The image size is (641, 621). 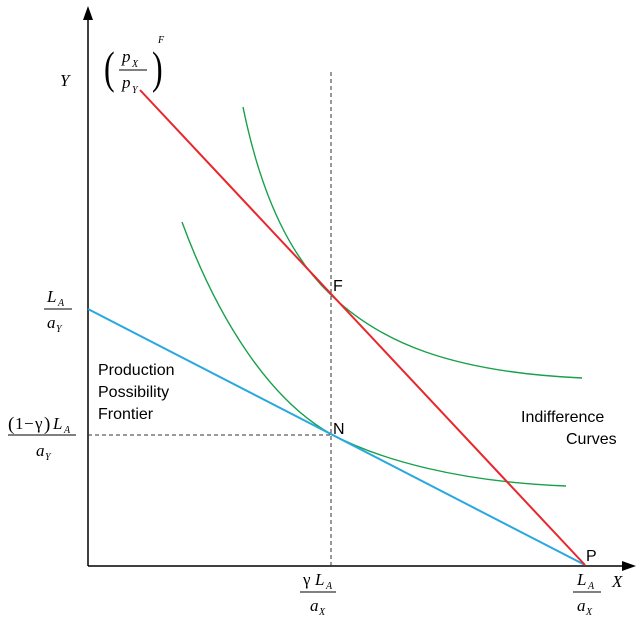 I want to click on y-tick-mid-den-sub: Y, so click(x=48, y=457).